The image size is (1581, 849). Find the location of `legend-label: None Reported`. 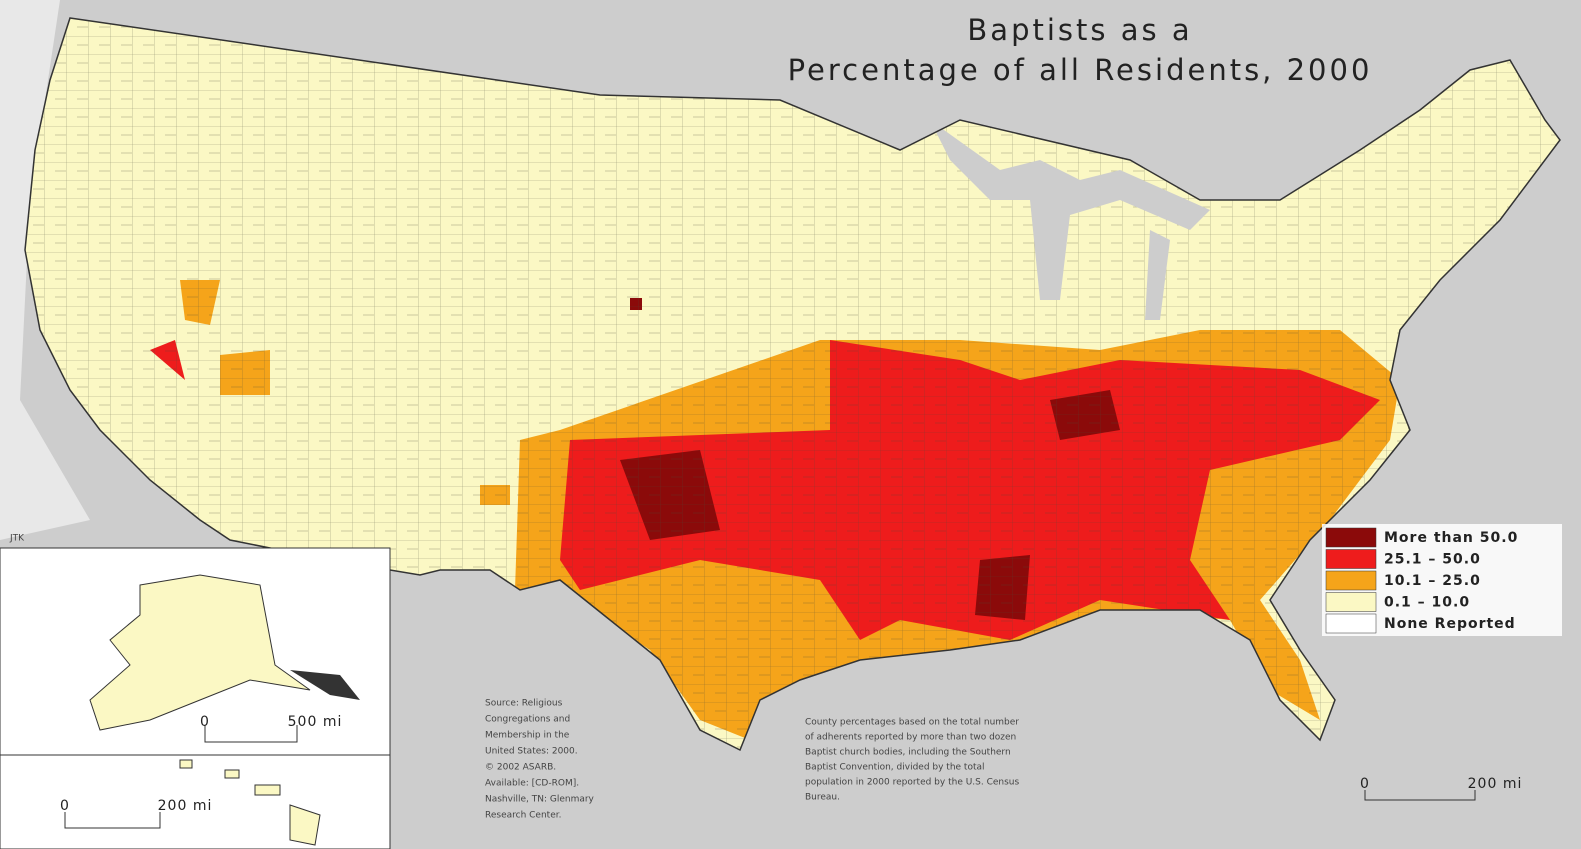

legend-label: None Reported is located at coordinates (1450, 624).